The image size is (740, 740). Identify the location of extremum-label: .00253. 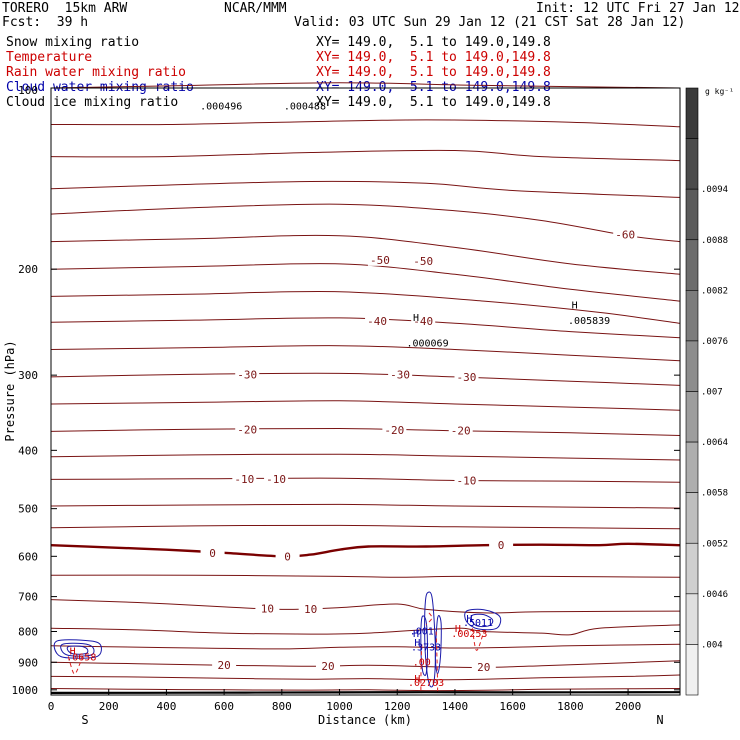
(469, 634).